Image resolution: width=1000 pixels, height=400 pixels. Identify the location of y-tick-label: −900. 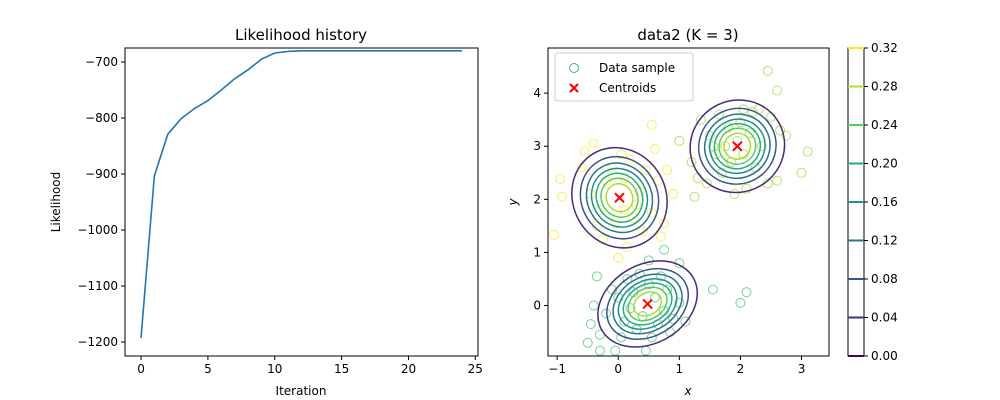
(101, 174).